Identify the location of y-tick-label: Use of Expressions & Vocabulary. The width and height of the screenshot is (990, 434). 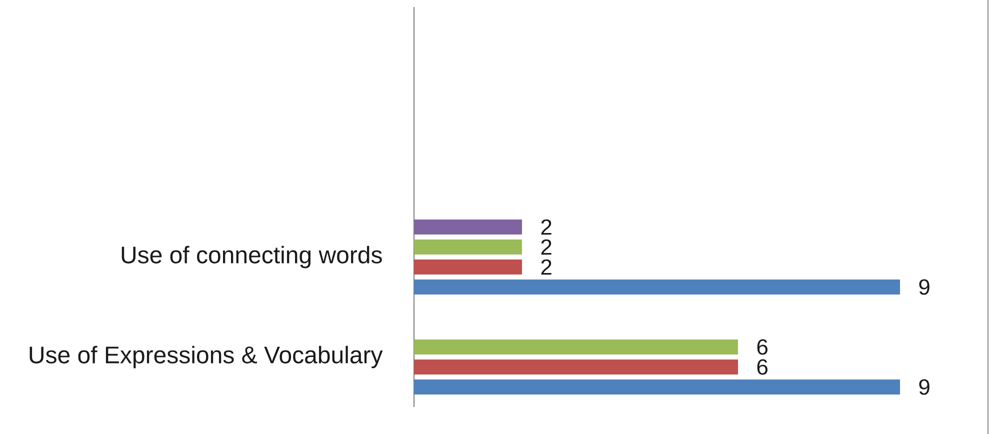
(206, 357).